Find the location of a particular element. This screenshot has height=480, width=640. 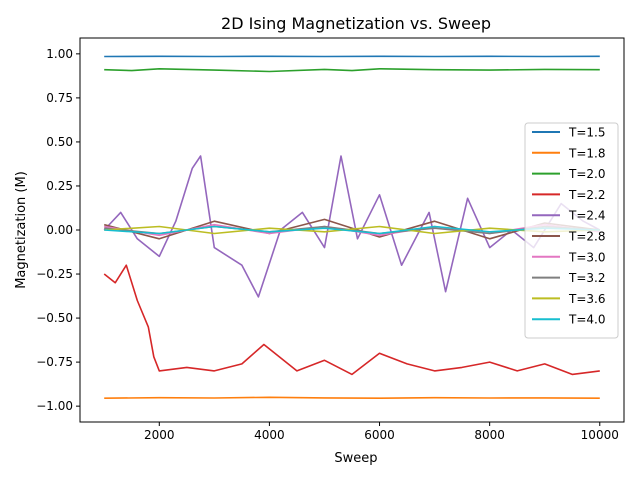

y-tick-label: 1.00 is located at coordinates (59, 54).